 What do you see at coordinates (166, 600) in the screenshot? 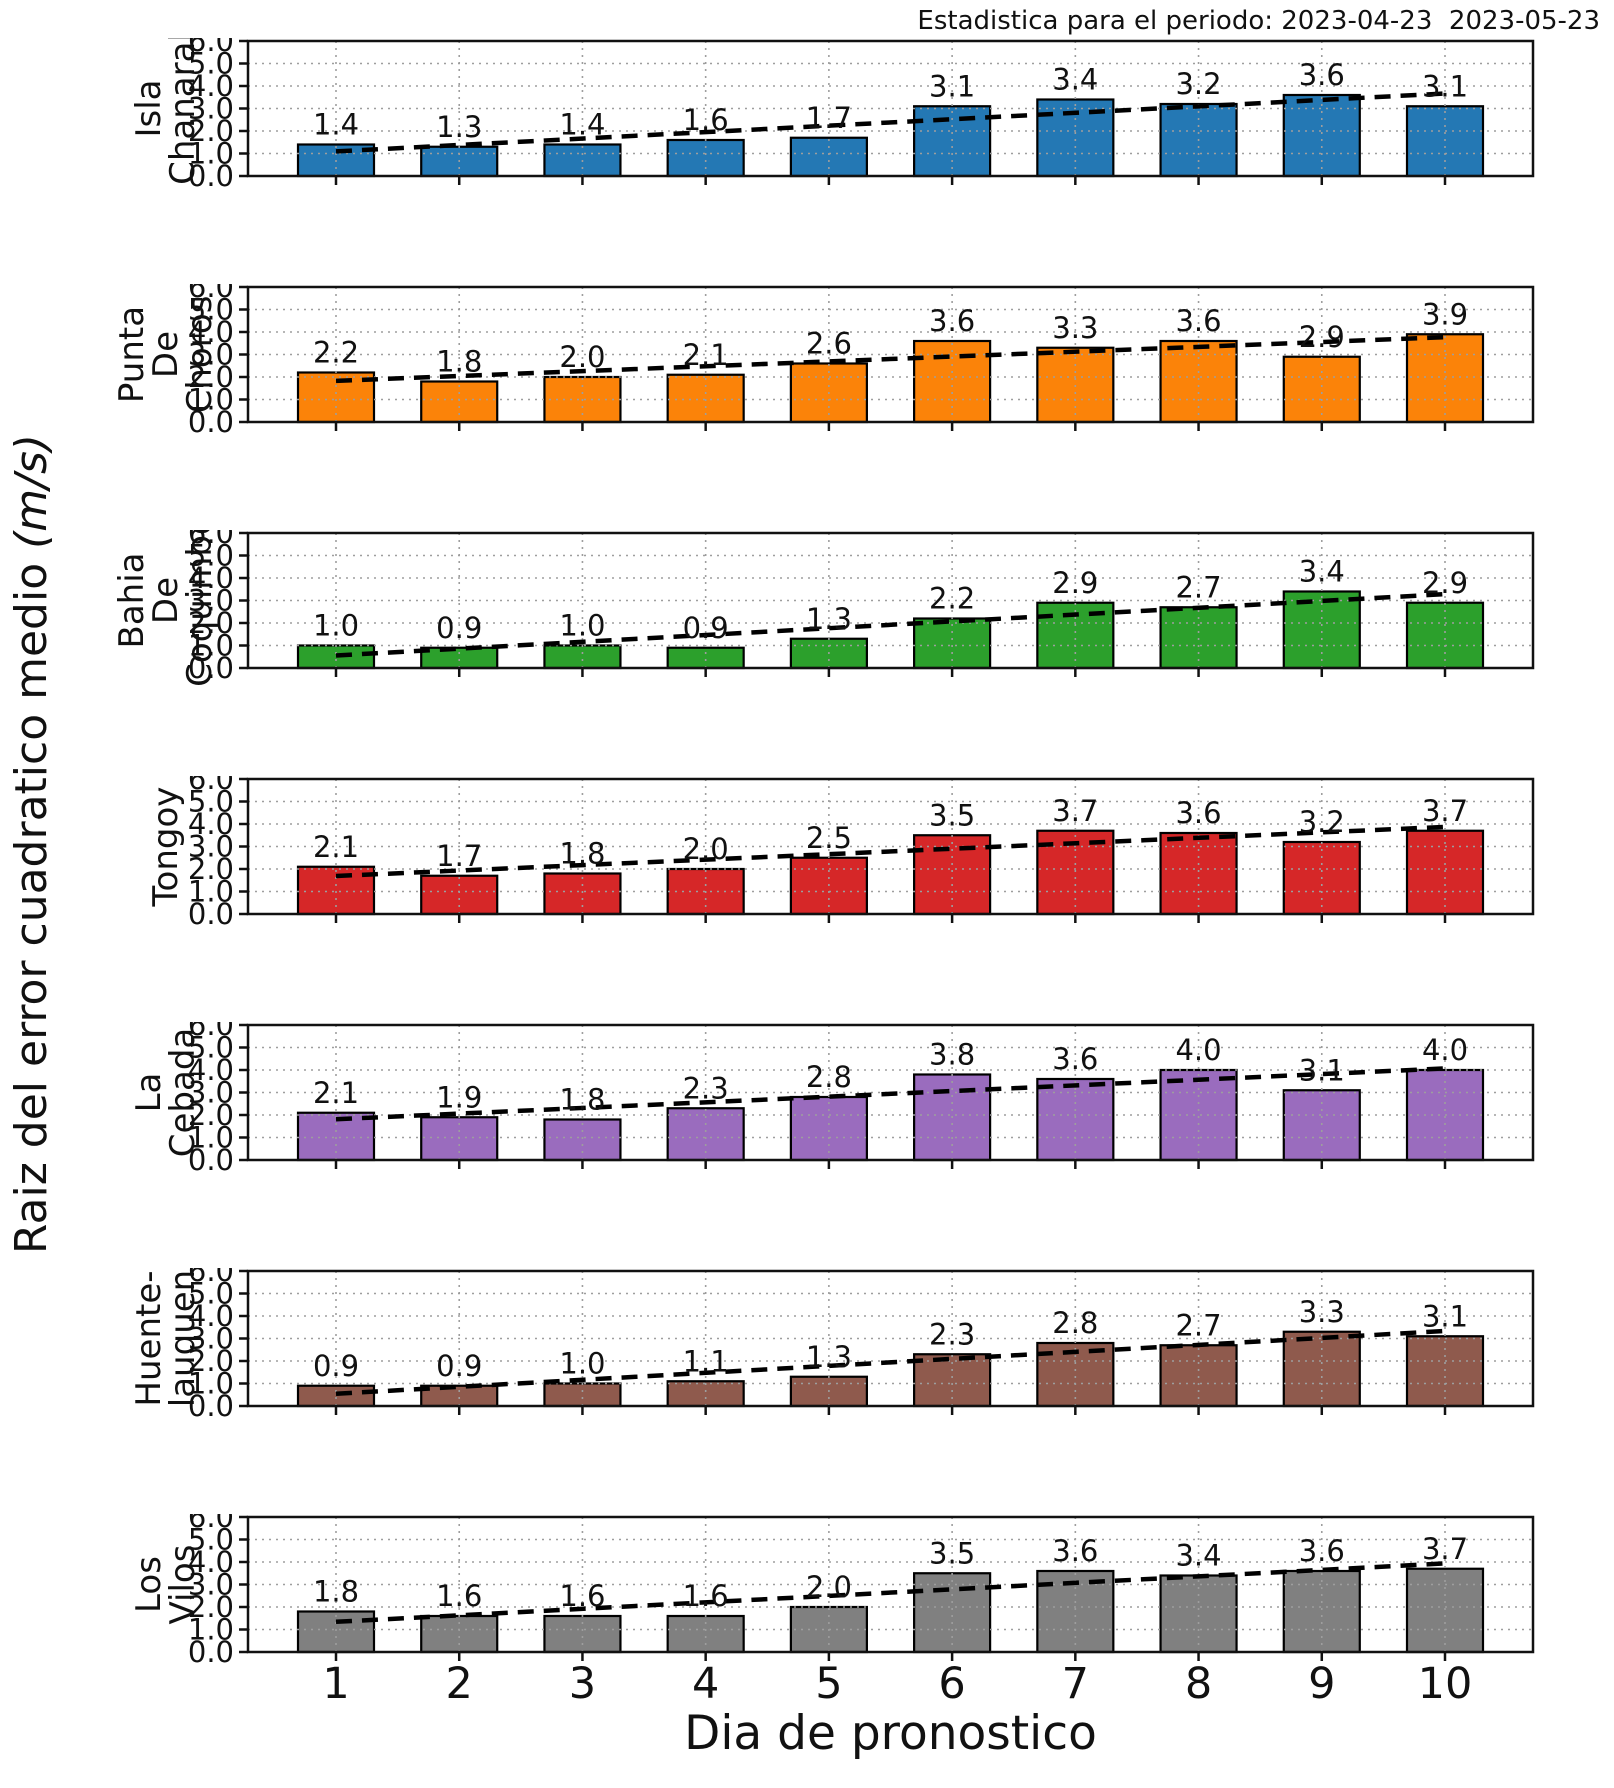
I see `site-label: De` at bounding box center [166, 600].